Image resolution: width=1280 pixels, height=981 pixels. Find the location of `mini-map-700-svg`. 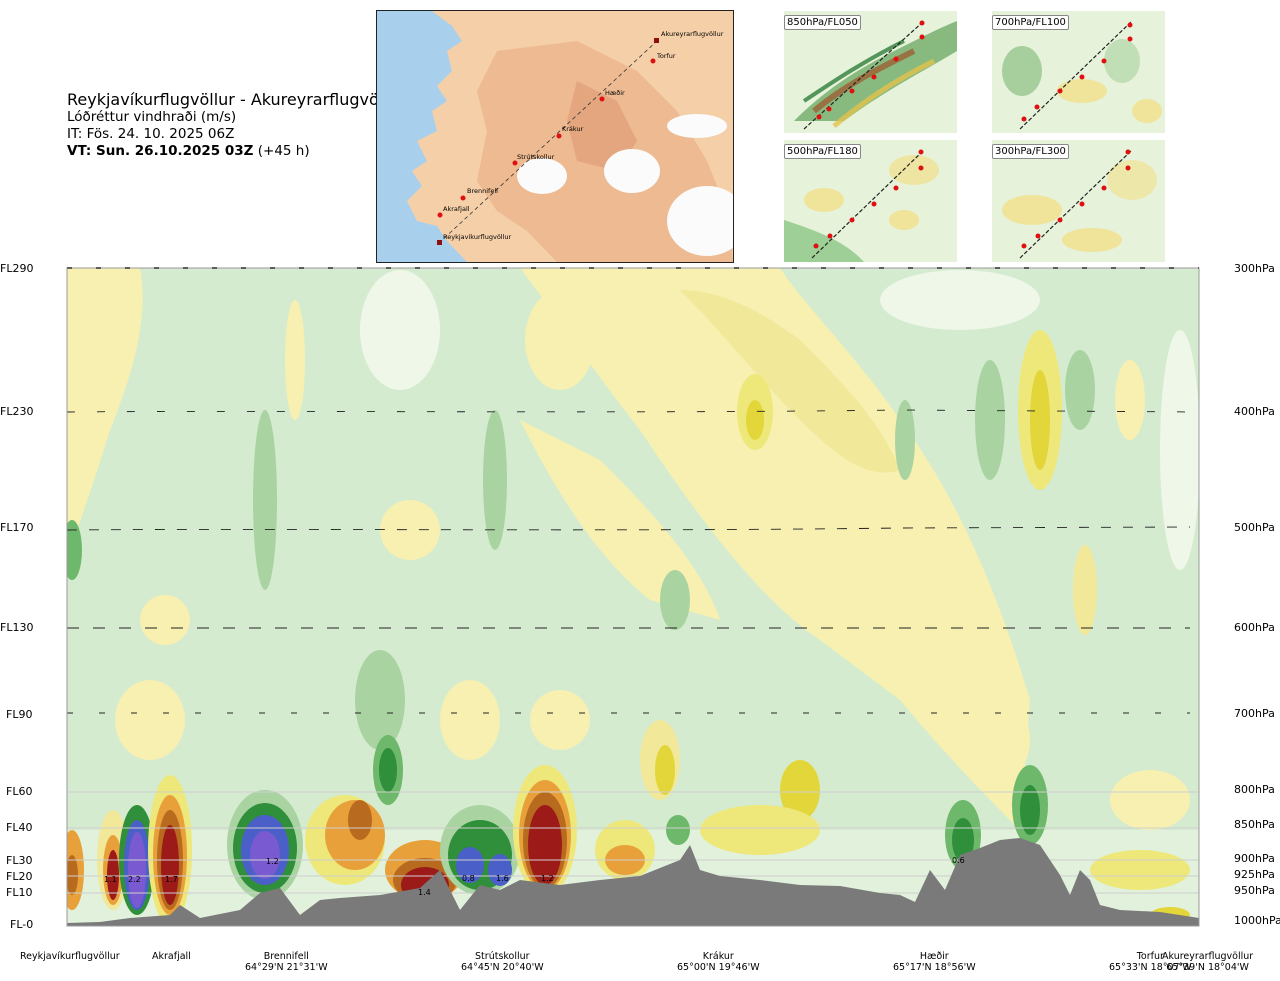

mini-map-700-svg is located at coordinates (1078, 72).